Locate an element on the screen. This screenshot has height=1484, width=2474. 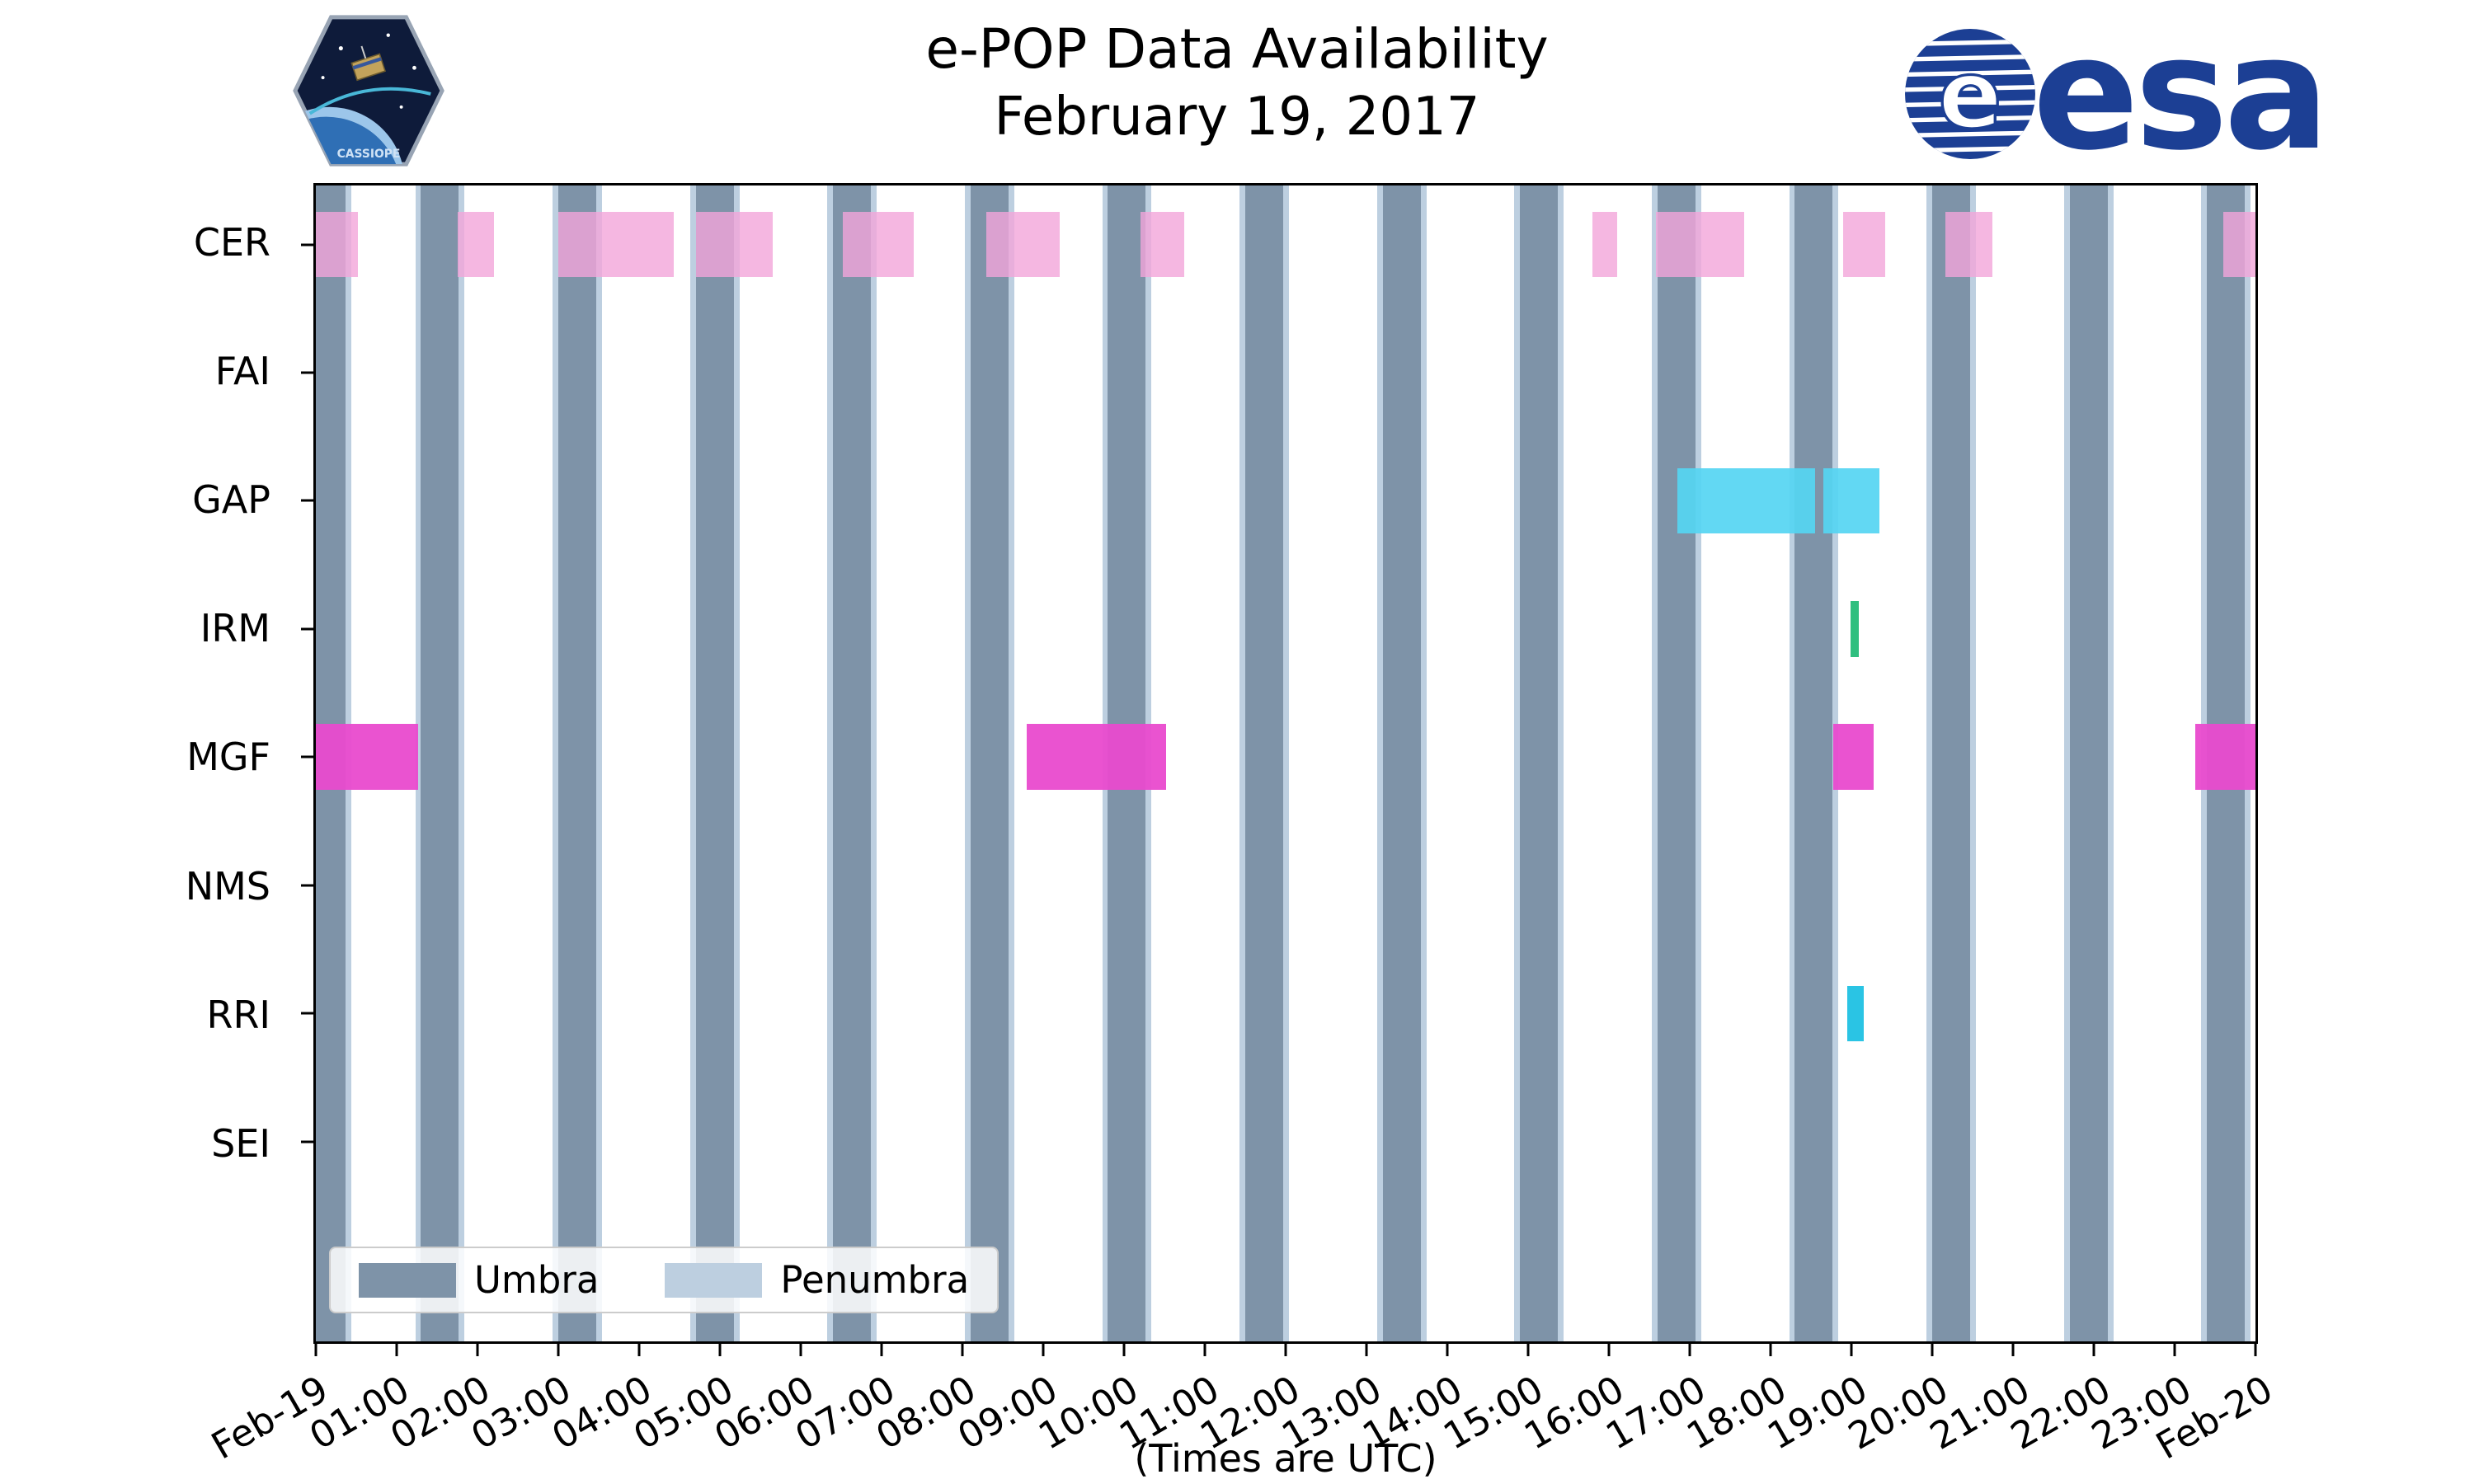
umbra-legend-swatch is located at coordinates (407, 1280).